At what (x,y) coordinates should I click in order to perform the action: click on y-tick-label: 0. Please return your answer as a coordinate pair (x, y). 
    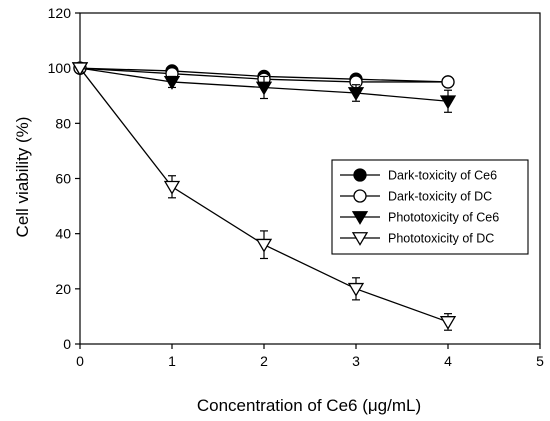
    Looking at the image, I should click on (67, 344).